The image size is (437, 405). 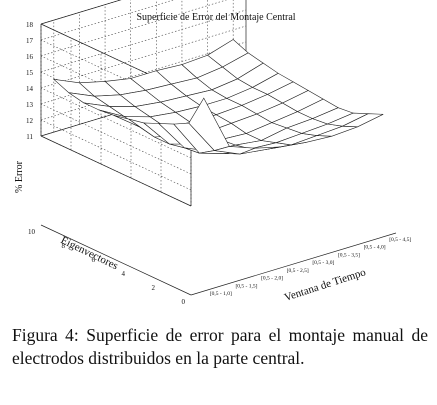 I want to click on z-tick-label: 15, so click(x=30, y=73).